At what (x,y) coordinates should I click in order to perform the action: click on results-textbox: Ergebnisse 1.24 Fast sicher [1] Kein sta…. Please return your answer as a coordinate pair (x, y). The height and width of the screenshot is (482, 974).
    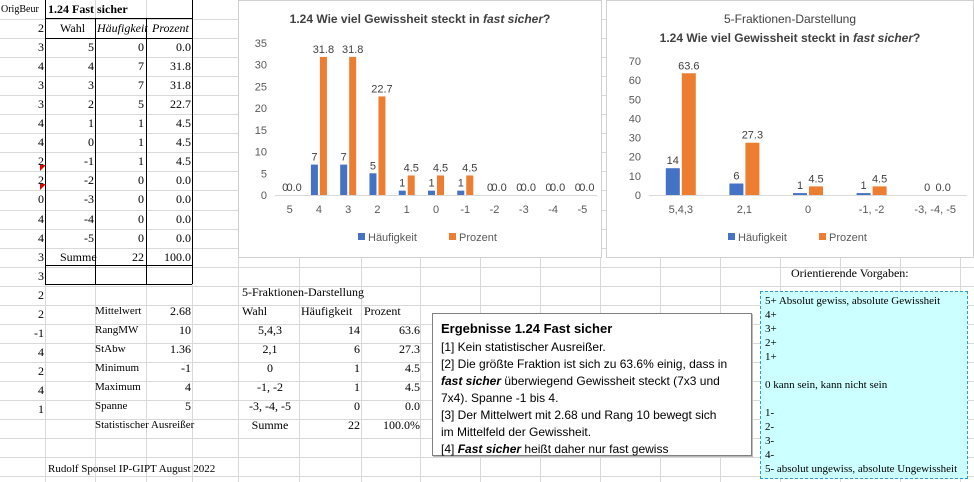
    Looking at the image, I should click on (592, 384).